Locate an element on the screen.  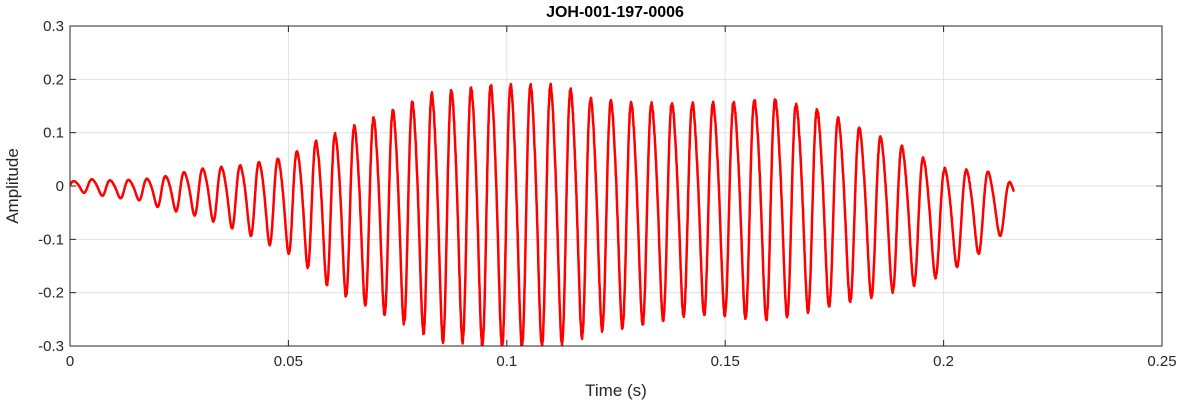
y-tick-label: -0.1 is located at coordinates (51, 239).